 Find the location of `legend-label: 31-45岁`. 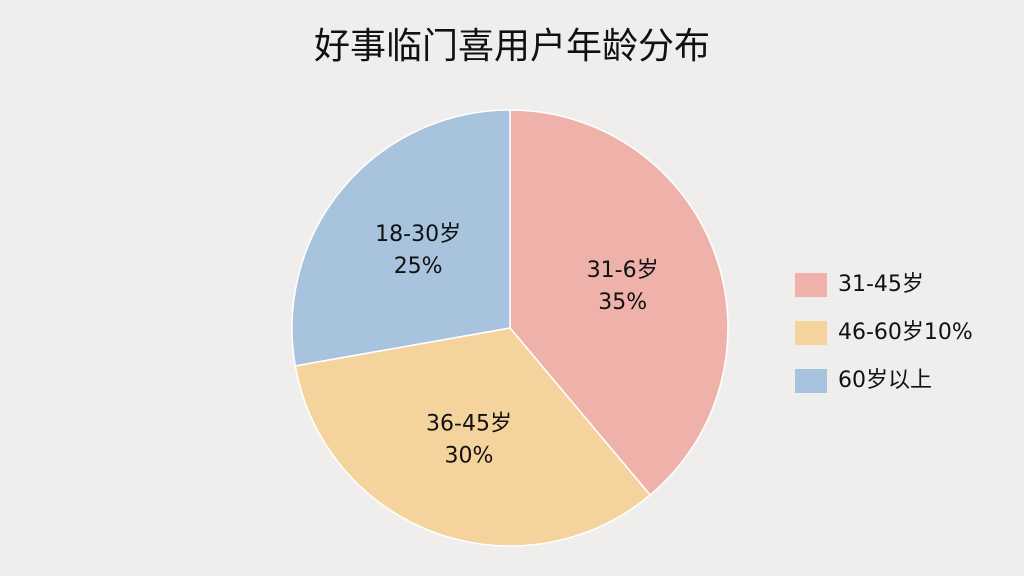

legend-label: 31-45岁 is located at coordinates (881, 284).